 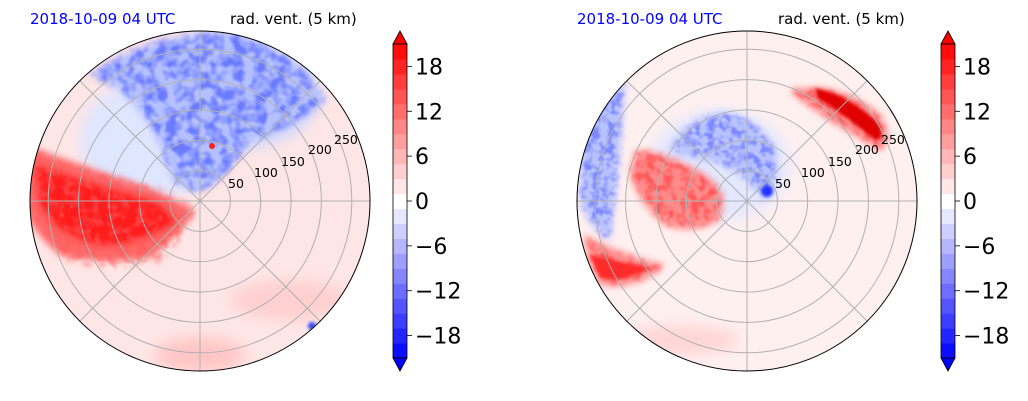 I want to click on colorbar-left: 18 12 6 0 −6 −12 −18, so click(x=426, y=201).